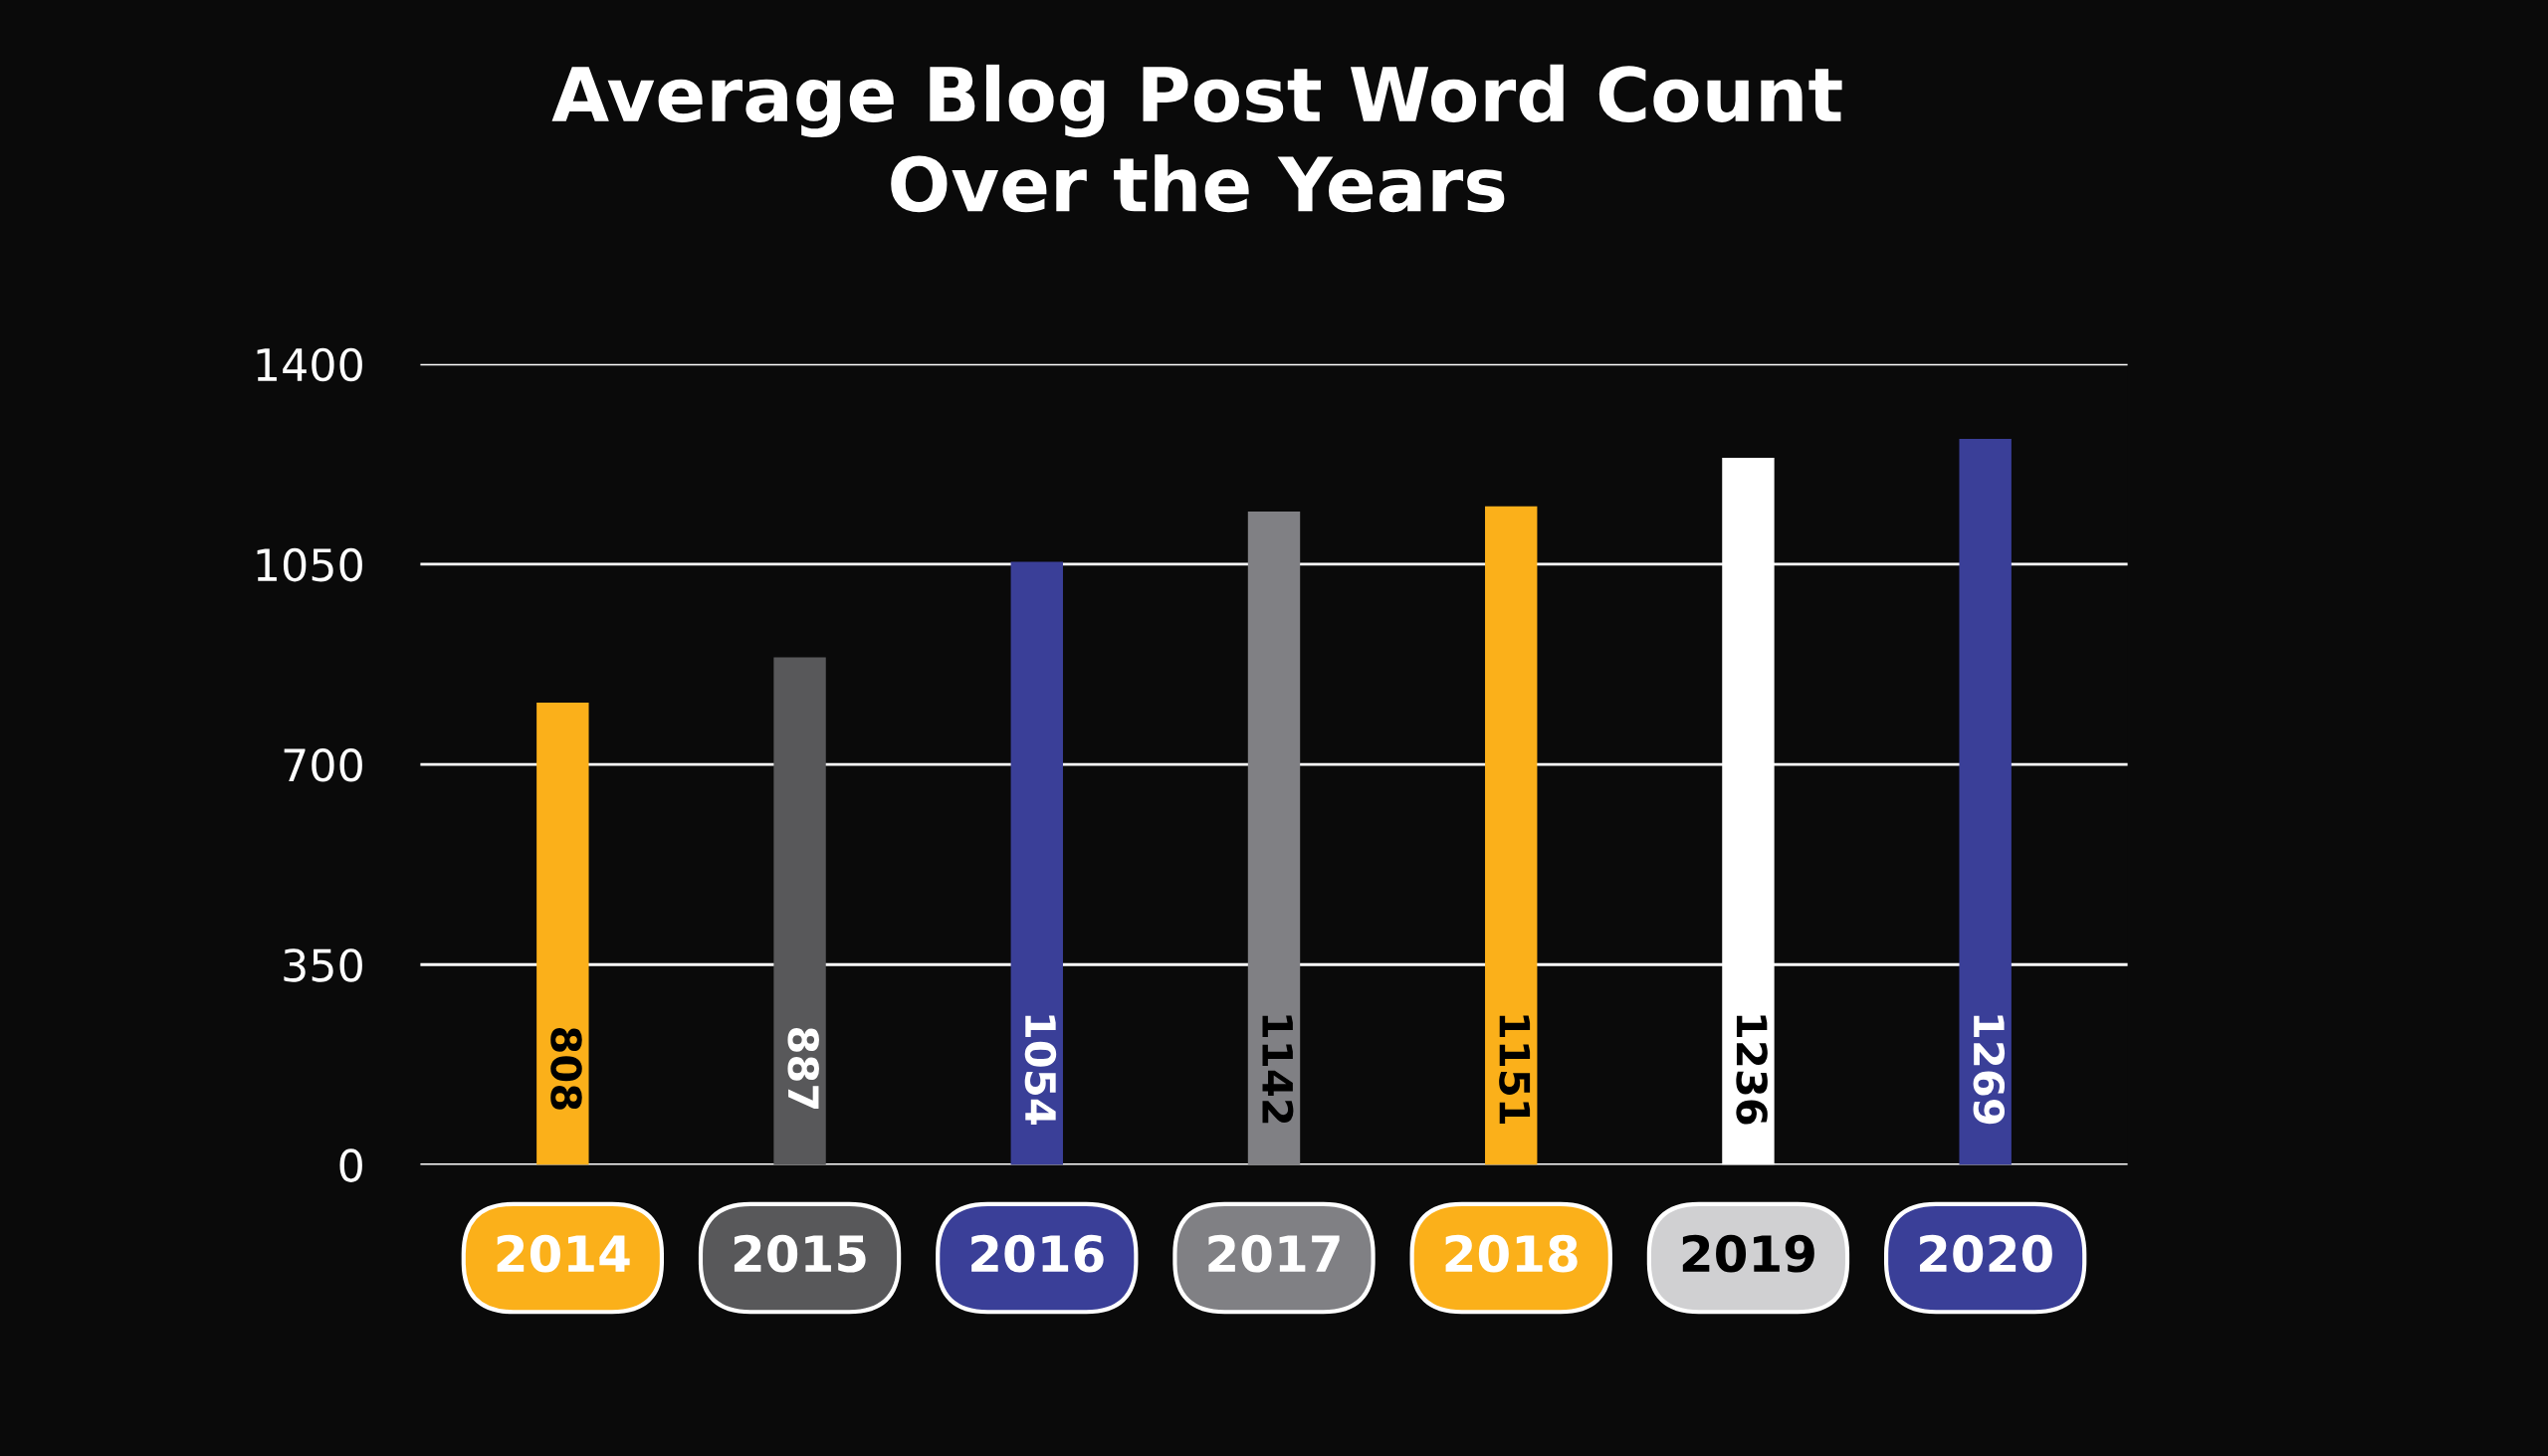 The width and height of the screenshot is (2548, 1456). I want to click on x-tick-label: 2016, so click(1037, 1253).